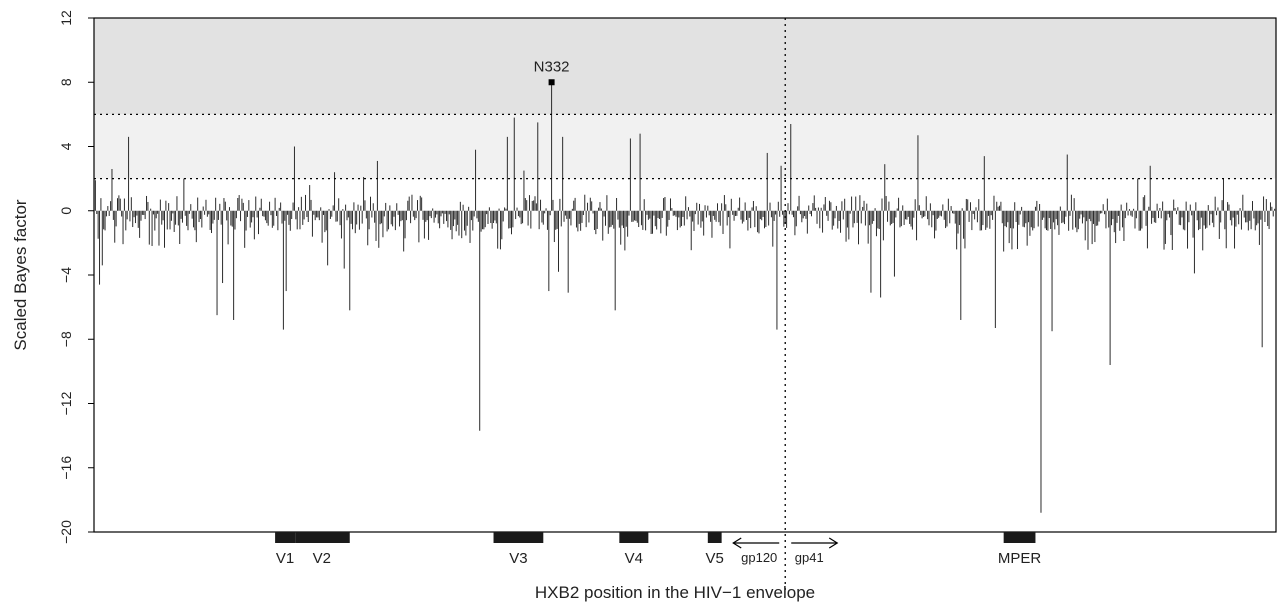  I want to click on region-label-v4: V4, so click(634, 558).